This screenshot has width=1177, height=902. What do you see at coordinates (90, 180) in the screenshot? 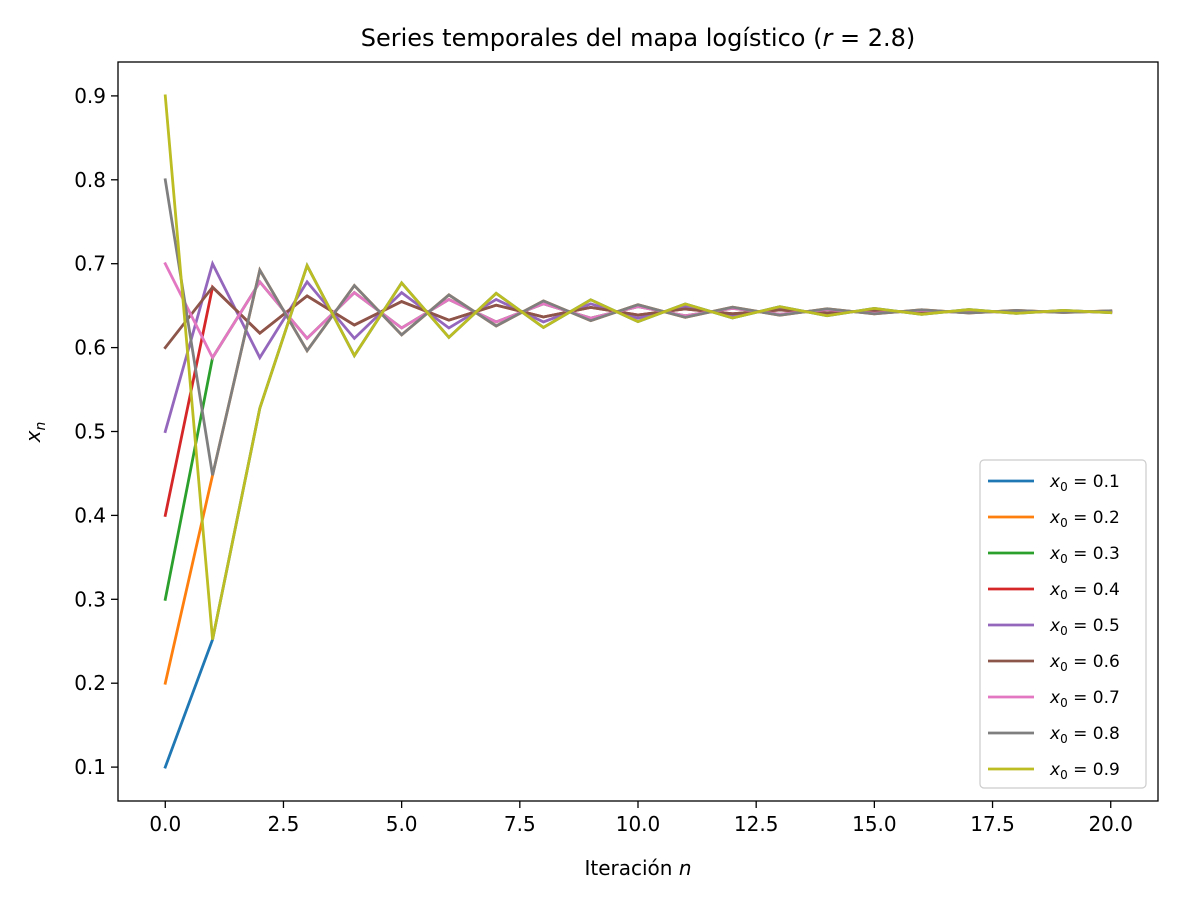
I see `y-tick-label: 0.8` at bounding box center [90, 180].